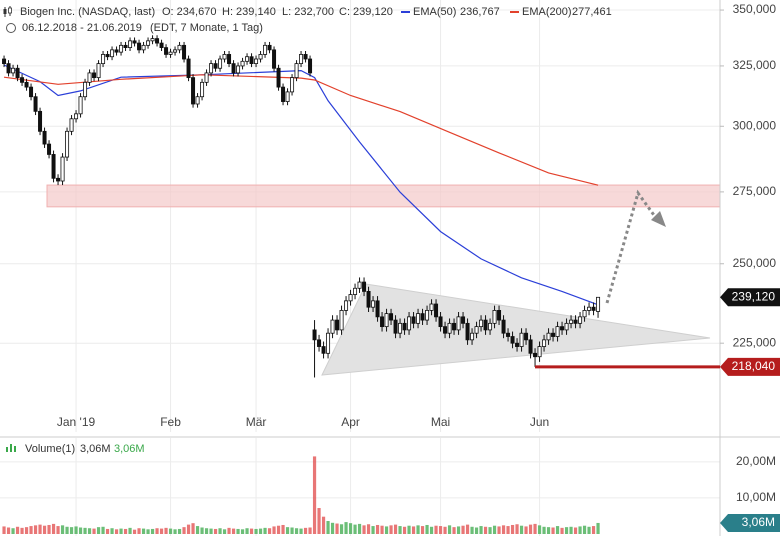 The height and width of the screenshot is (536, 780). I want to click on low-info: L: 232,700, so click(308, 12).